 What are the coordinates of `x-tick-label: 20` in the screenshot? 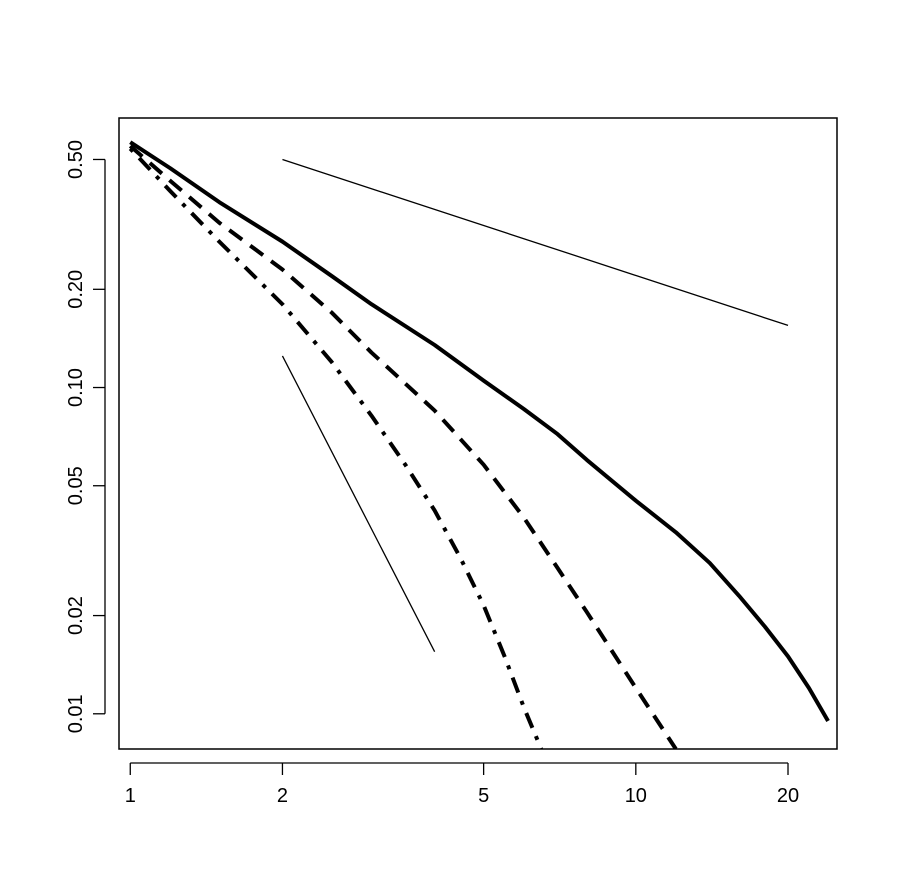 It's located at (788, 796).